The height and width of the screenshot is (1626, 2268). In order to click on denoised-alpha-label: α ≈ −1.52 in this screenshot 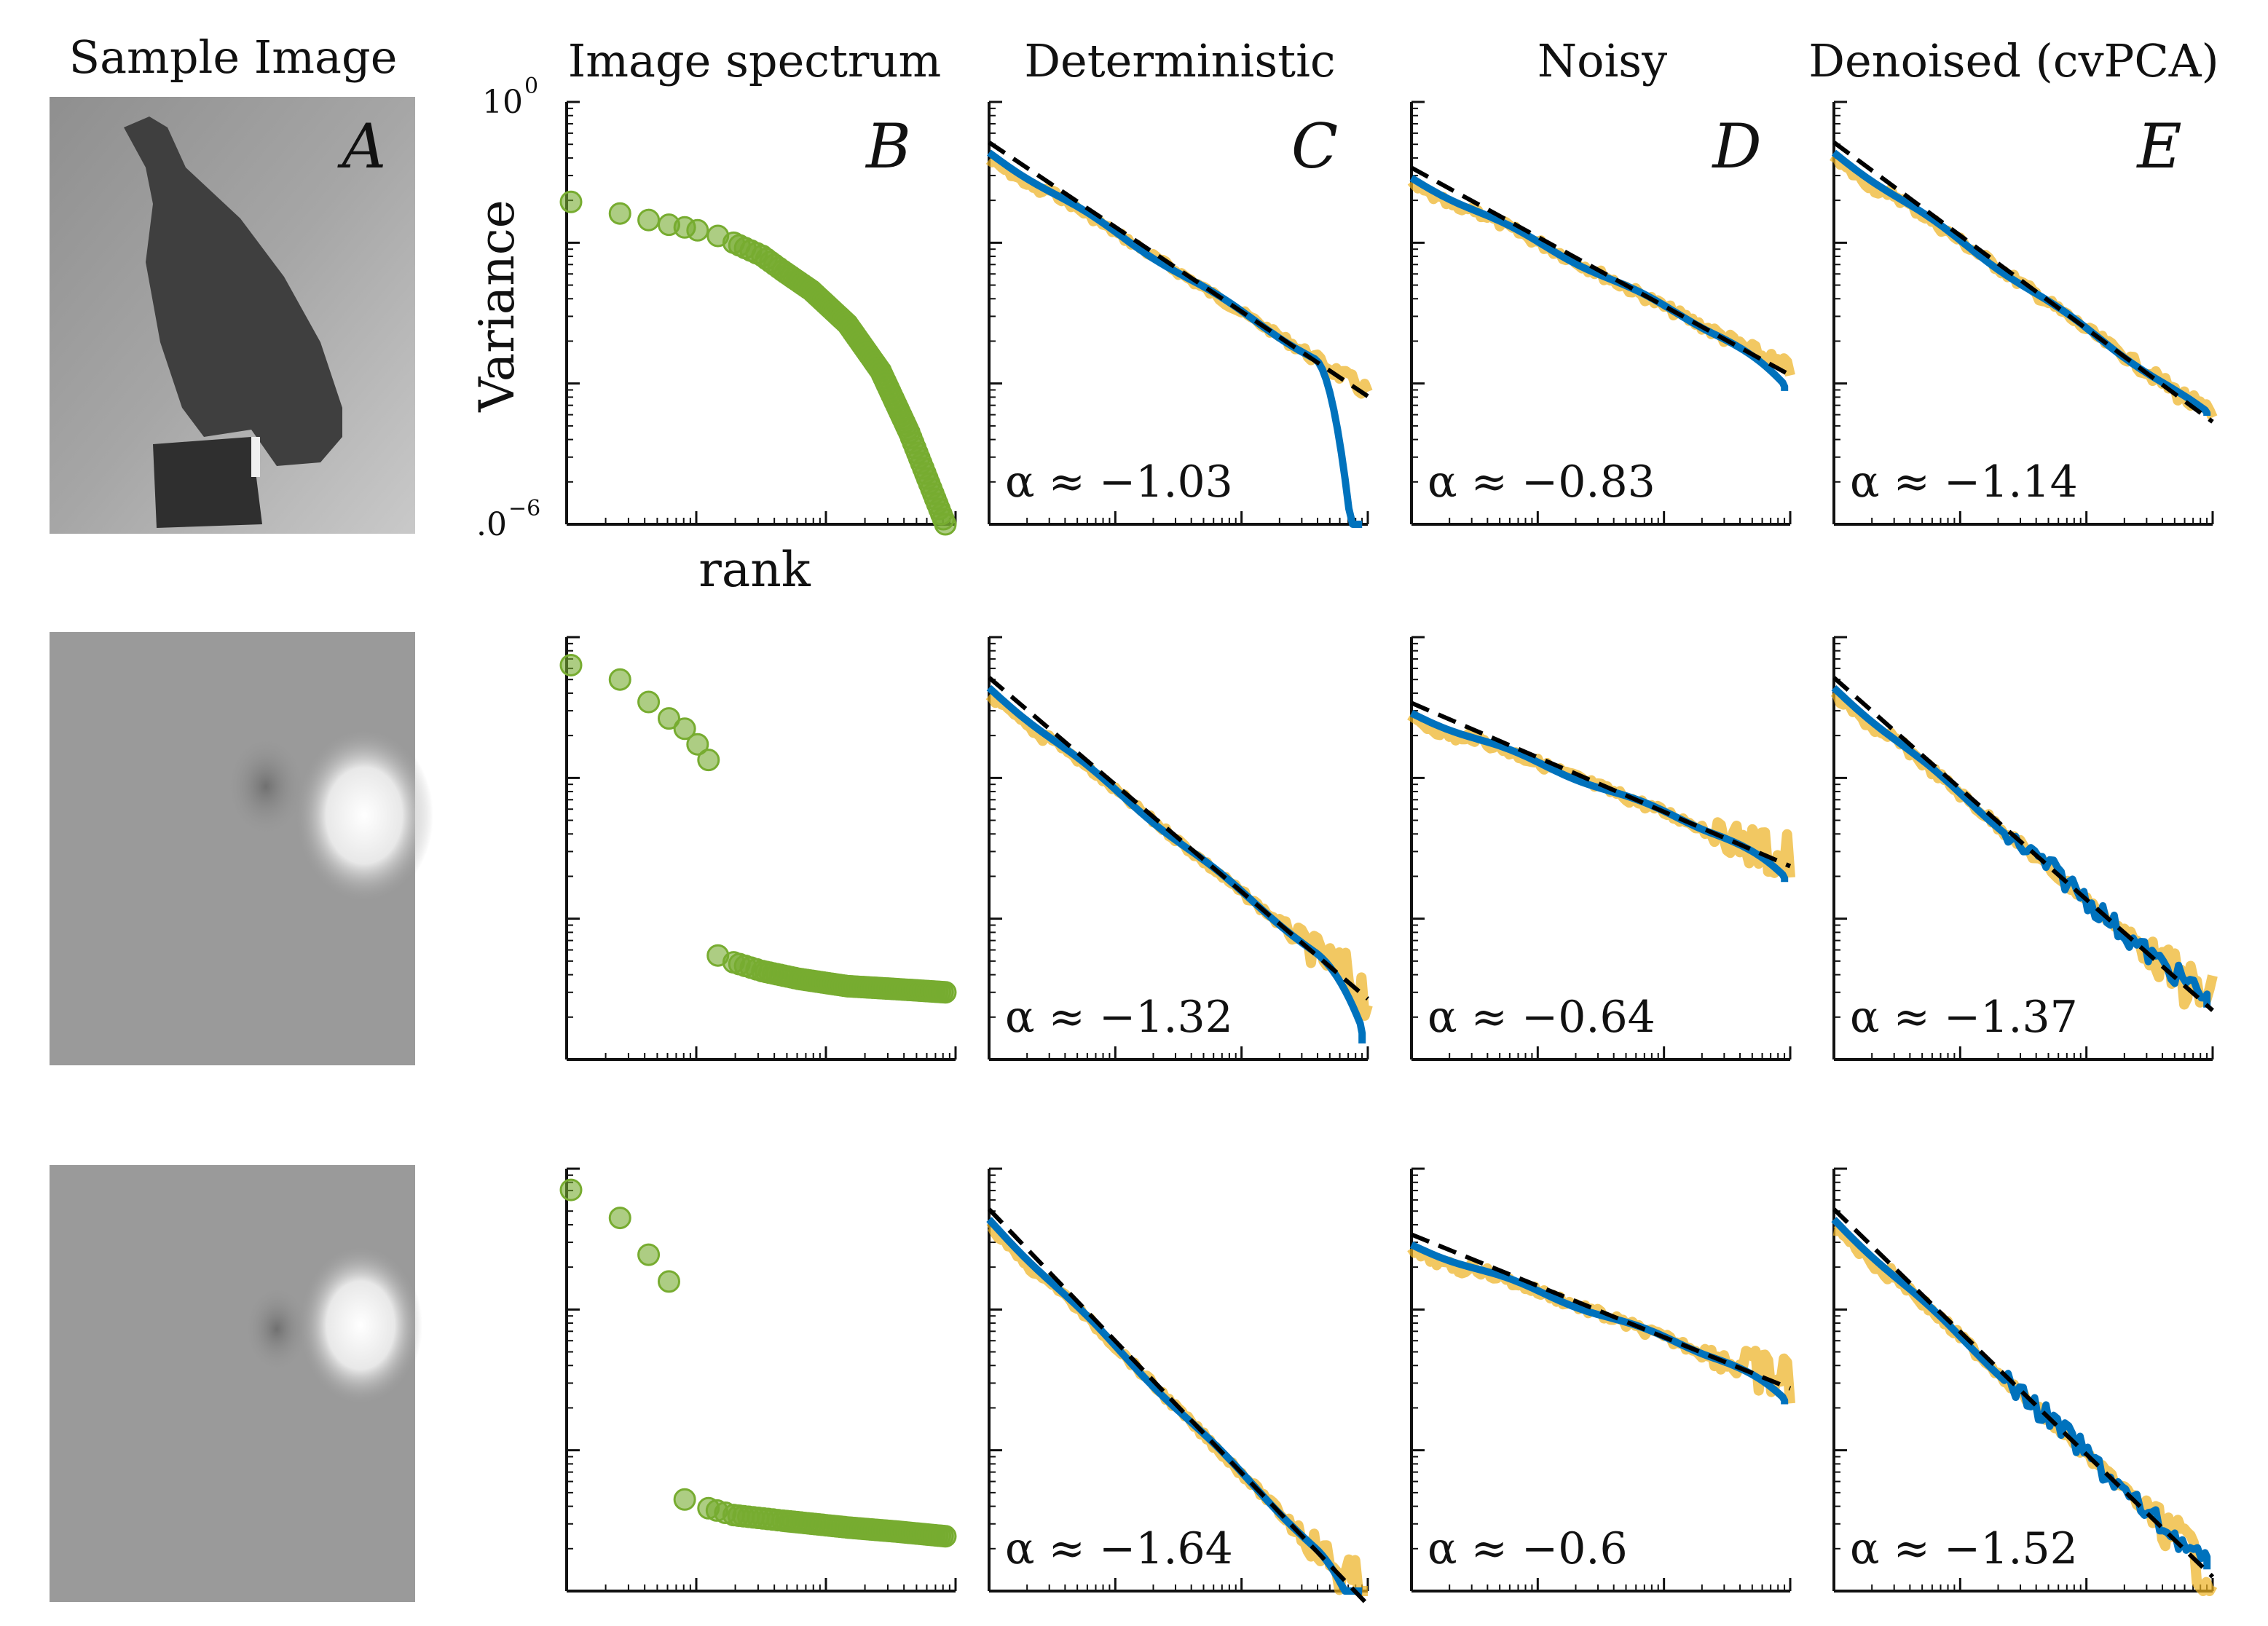, I will do `click(1964, 1548)`.